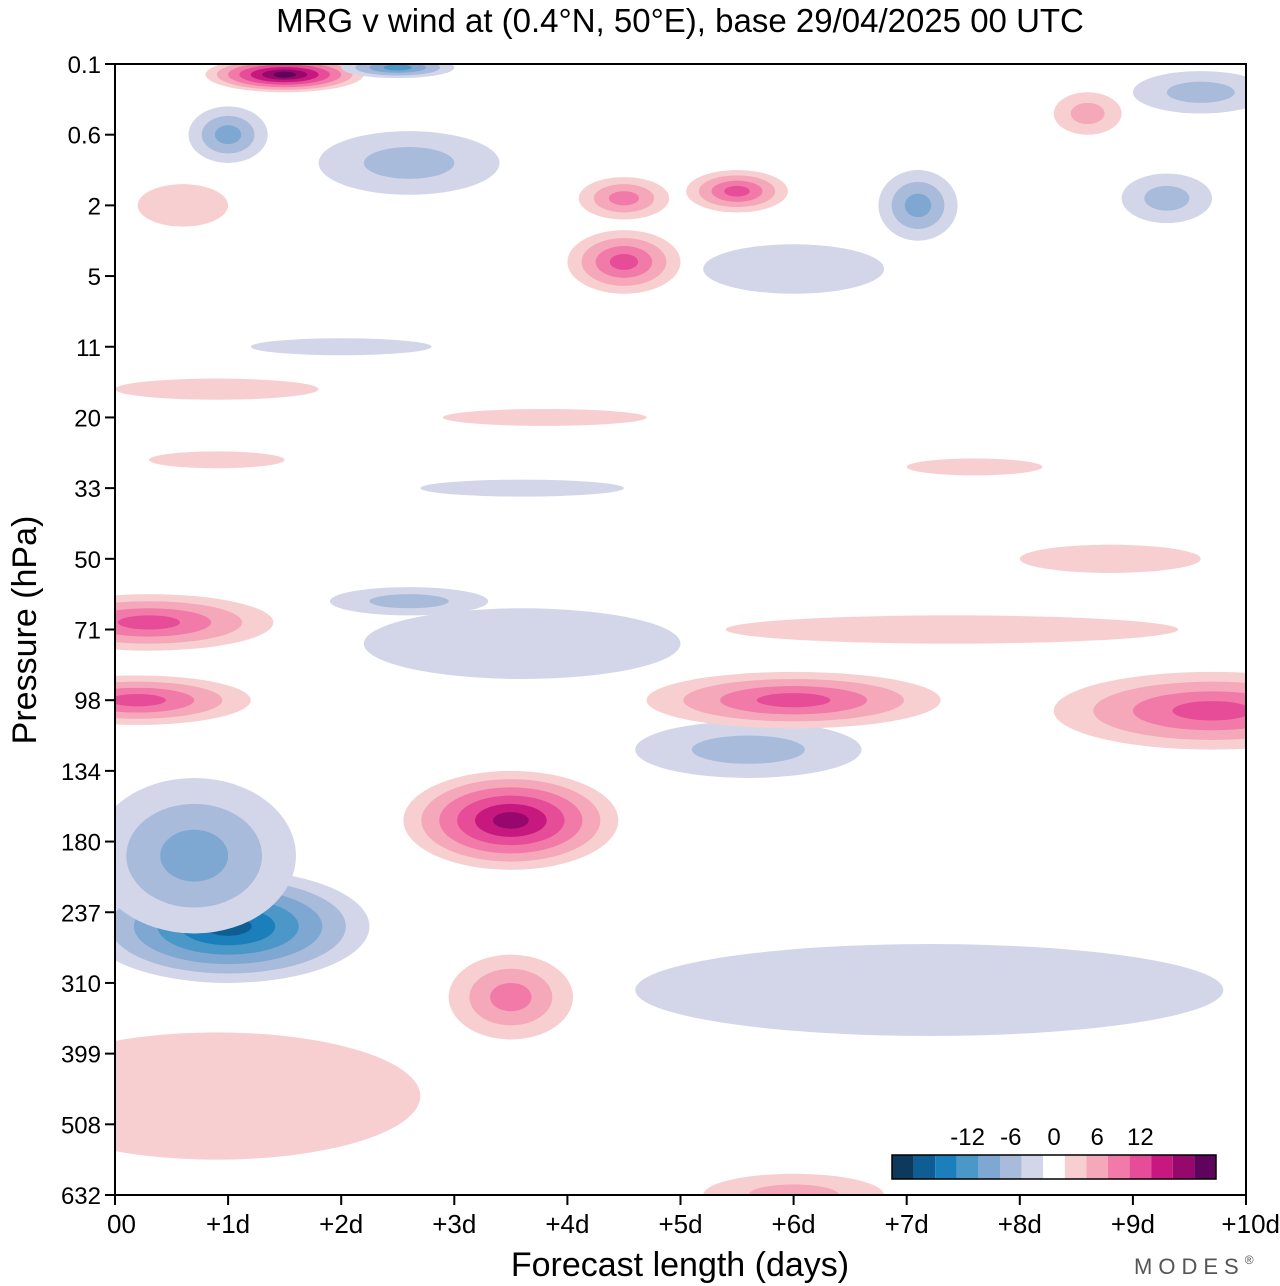 The height and width of the screenshot is (1286, 1280). I want to click on y-tick-label: 632, so click(81, 1196).